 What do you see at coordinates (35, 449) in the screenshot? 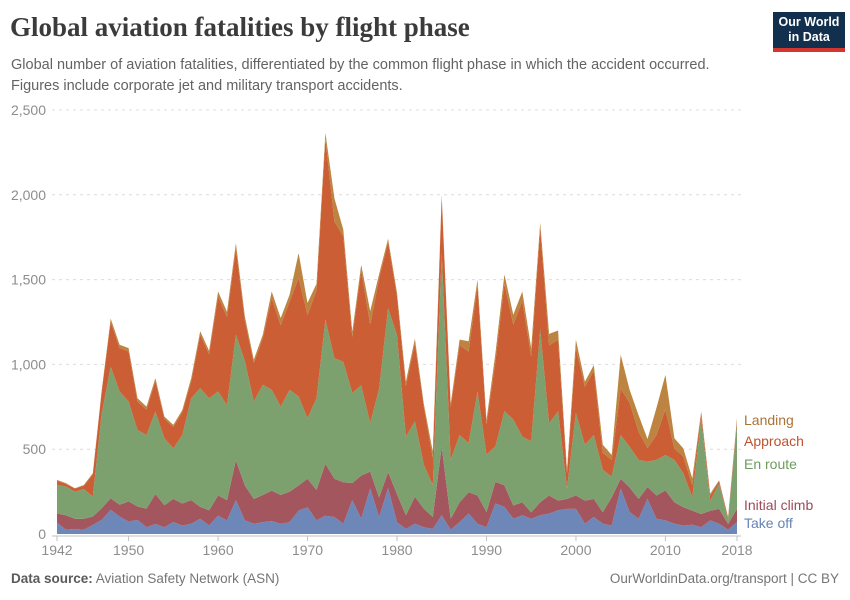
I see `y-tick-label: 500` at bounding box center [35, 449].